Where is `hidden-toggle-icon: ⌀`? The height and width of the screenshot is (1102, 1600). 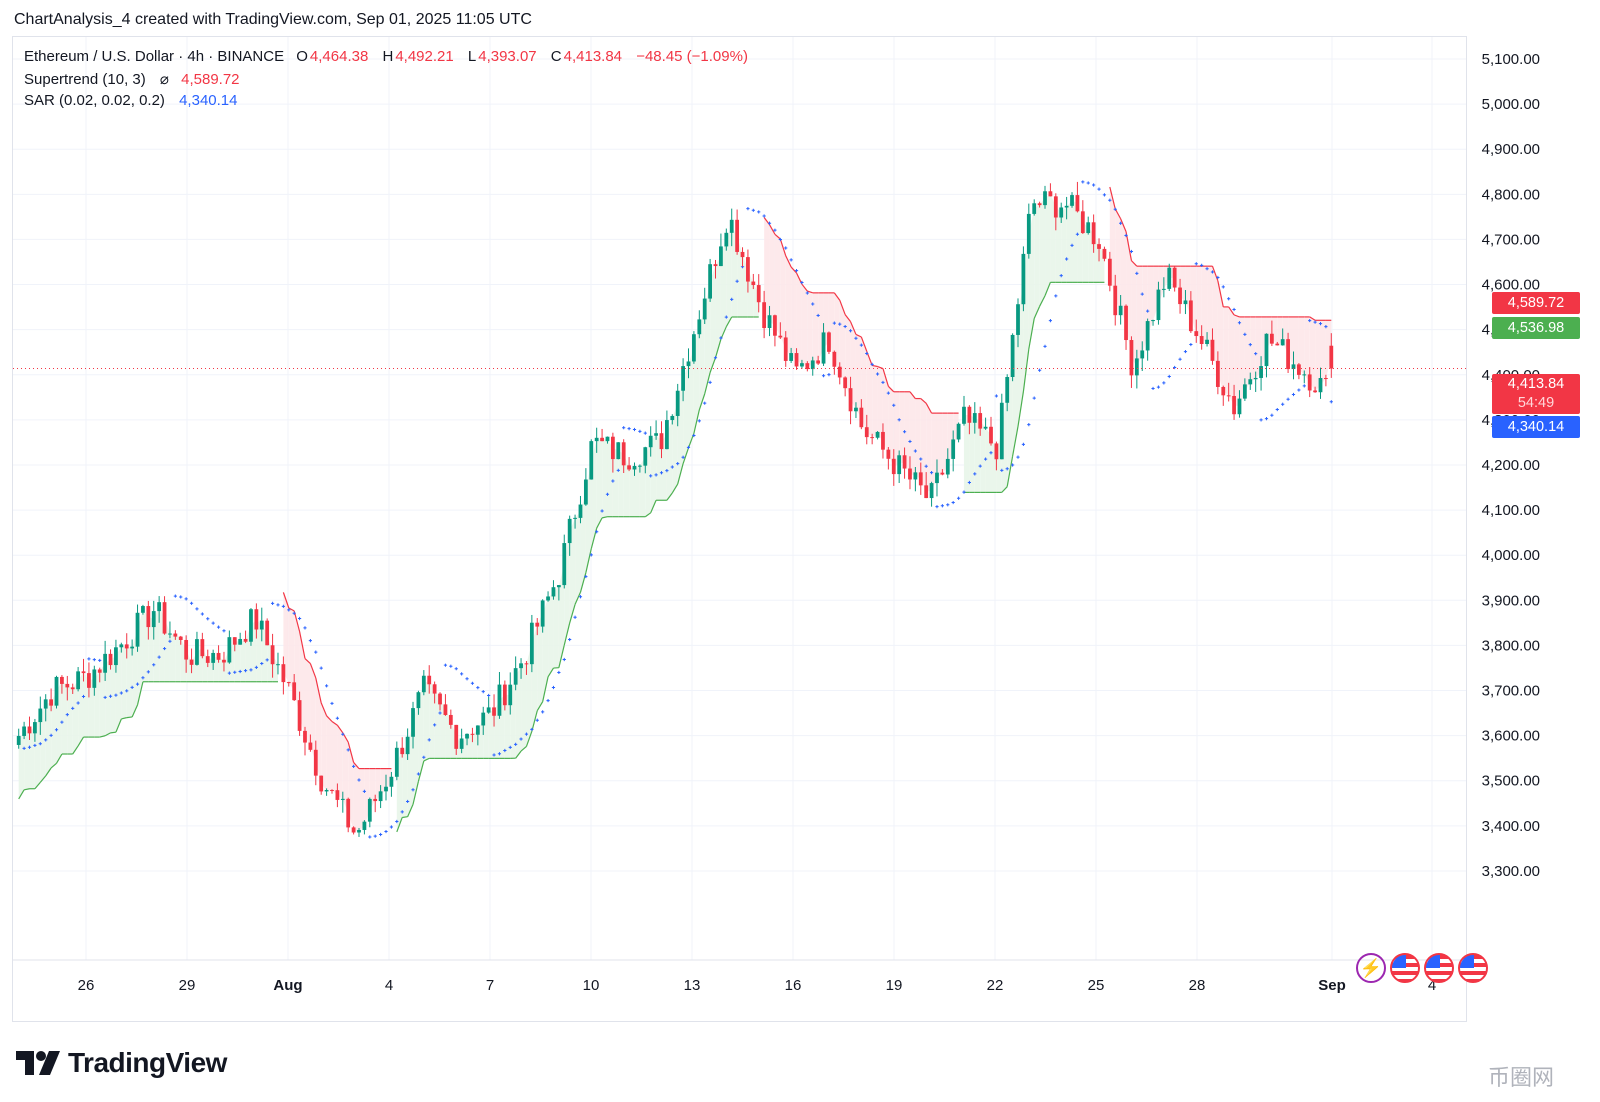 hidden-toggle-icon: ⌀ is located at coordinates (164, 79).